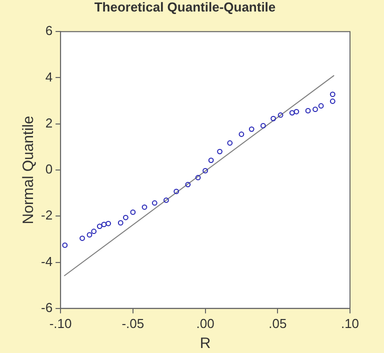 This screenshot has height=353, width=384. I want to click on x-tick-label: -.05, so click(133, 323).